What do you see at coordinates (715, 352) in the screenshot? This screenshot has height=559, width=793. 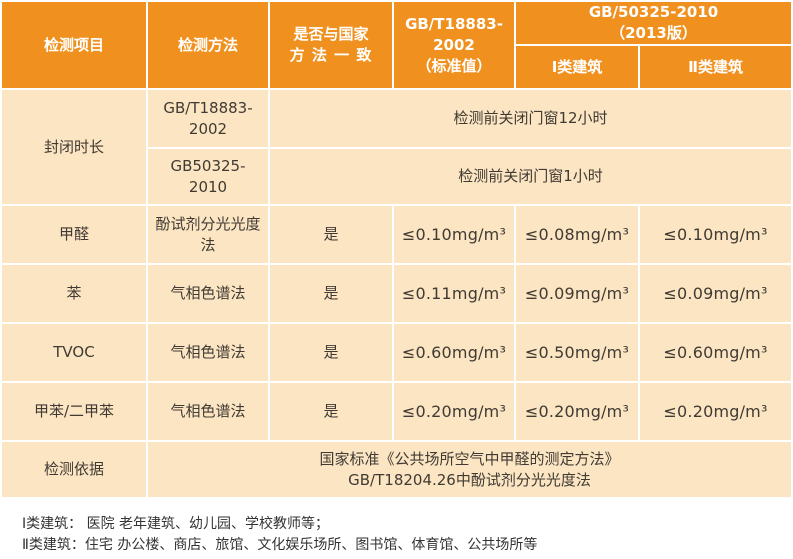 I see `class2-value: ≤0.60mg/m³` at bounding box center [715, 352].